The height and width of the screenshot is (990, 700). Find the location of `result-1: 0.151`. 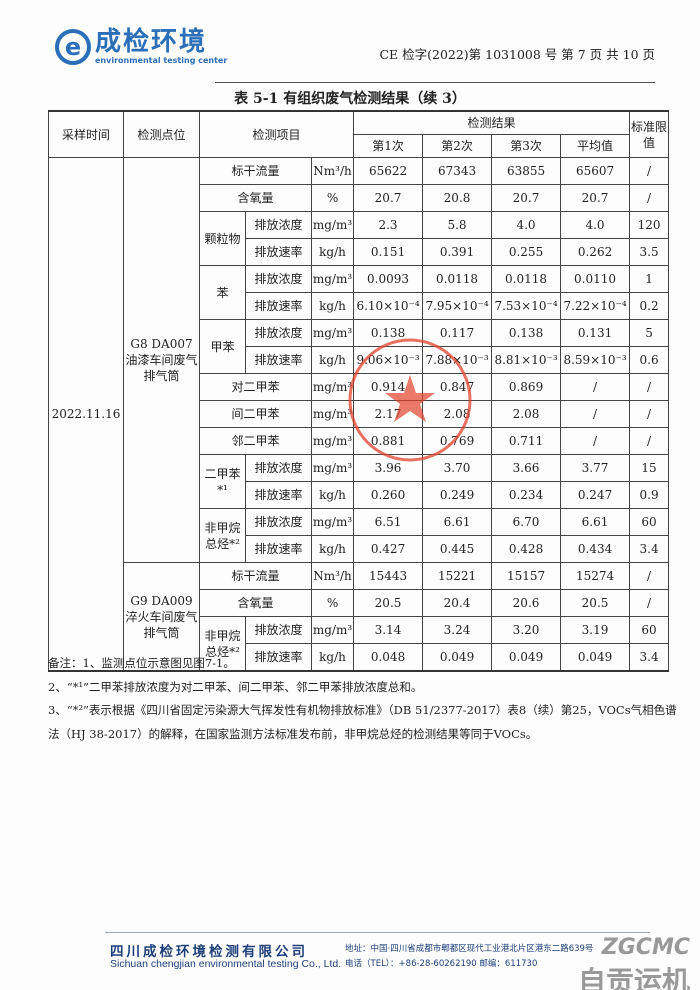

result-1: 0.151 is located at coordinates (388, 252).